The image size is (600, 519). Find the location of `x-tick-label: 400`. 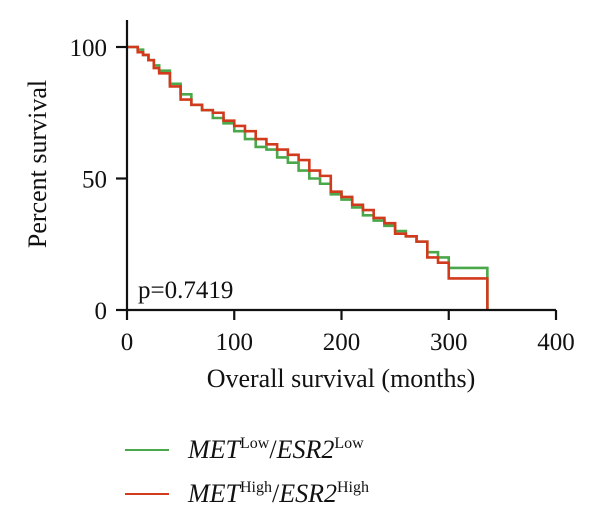

x-tick-label: 400 is located at coordinates (556, 342).